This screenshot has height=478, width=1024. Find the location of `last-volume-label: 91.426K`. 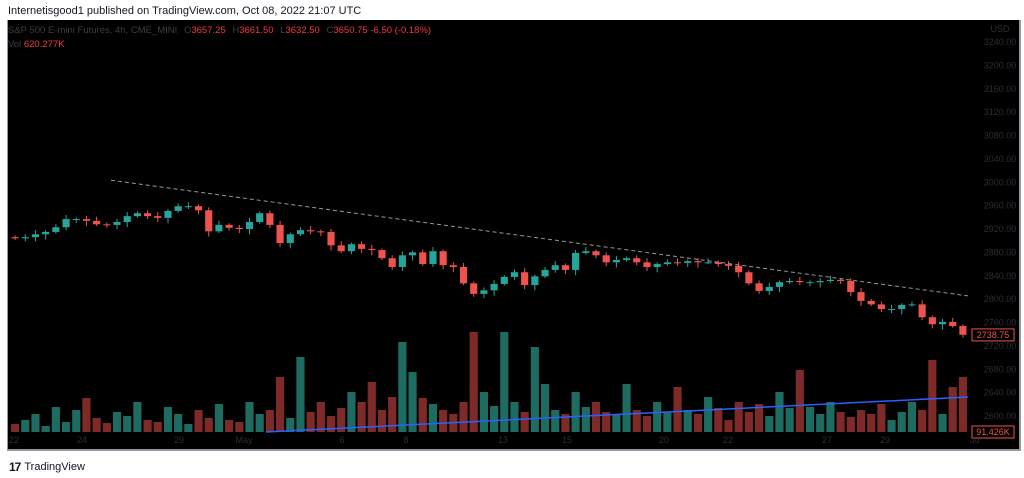

last-volume-label: 91.426K is located at coordinates (993, 432).